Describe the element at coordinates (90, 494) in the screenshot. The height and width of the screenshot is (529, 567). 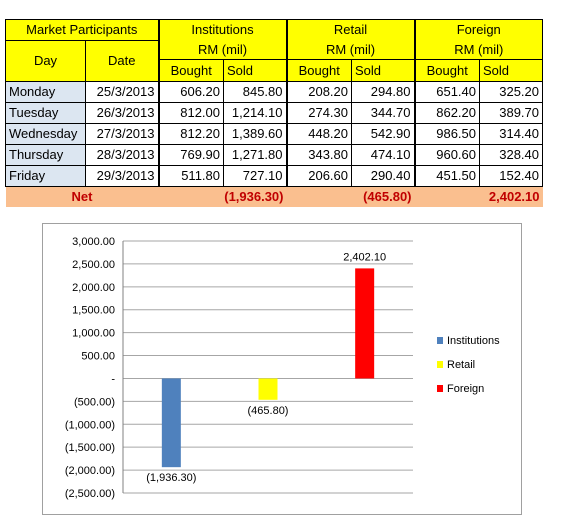
I see `y-tick-label: (2,500.00)` at that location.